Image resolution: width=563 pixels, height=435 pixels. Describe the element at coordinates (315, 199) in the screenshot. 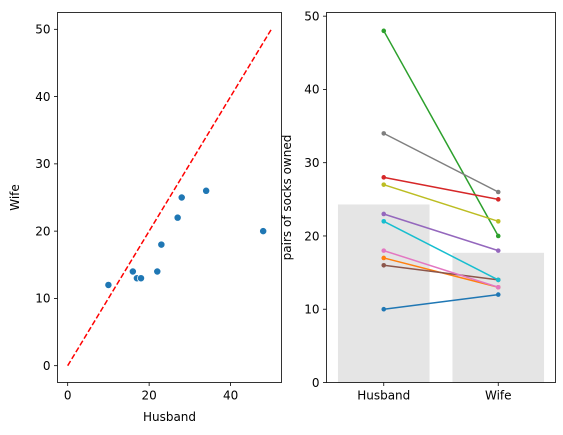

I see `bar-y-ticks: 0 10 20 30 40 50` at that location.